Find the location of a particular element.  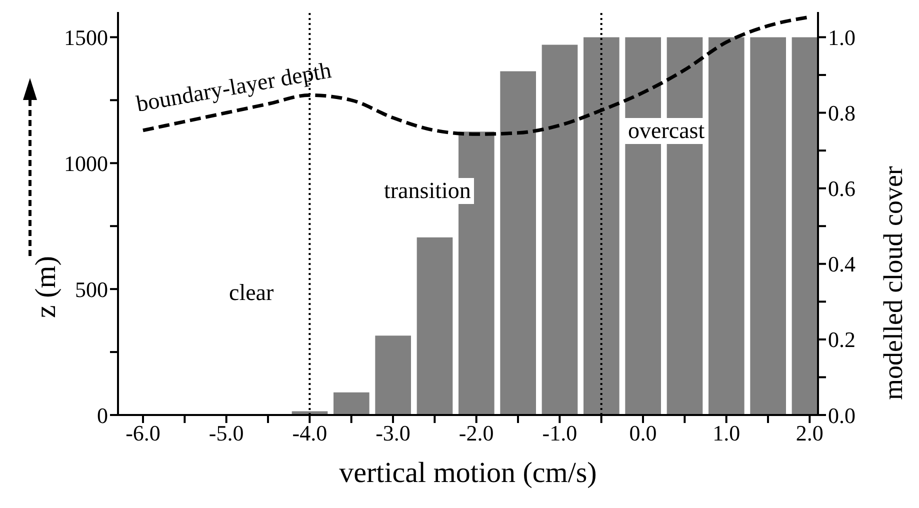

x-tick-label: -6.0 is located at coordinates (143, 433).